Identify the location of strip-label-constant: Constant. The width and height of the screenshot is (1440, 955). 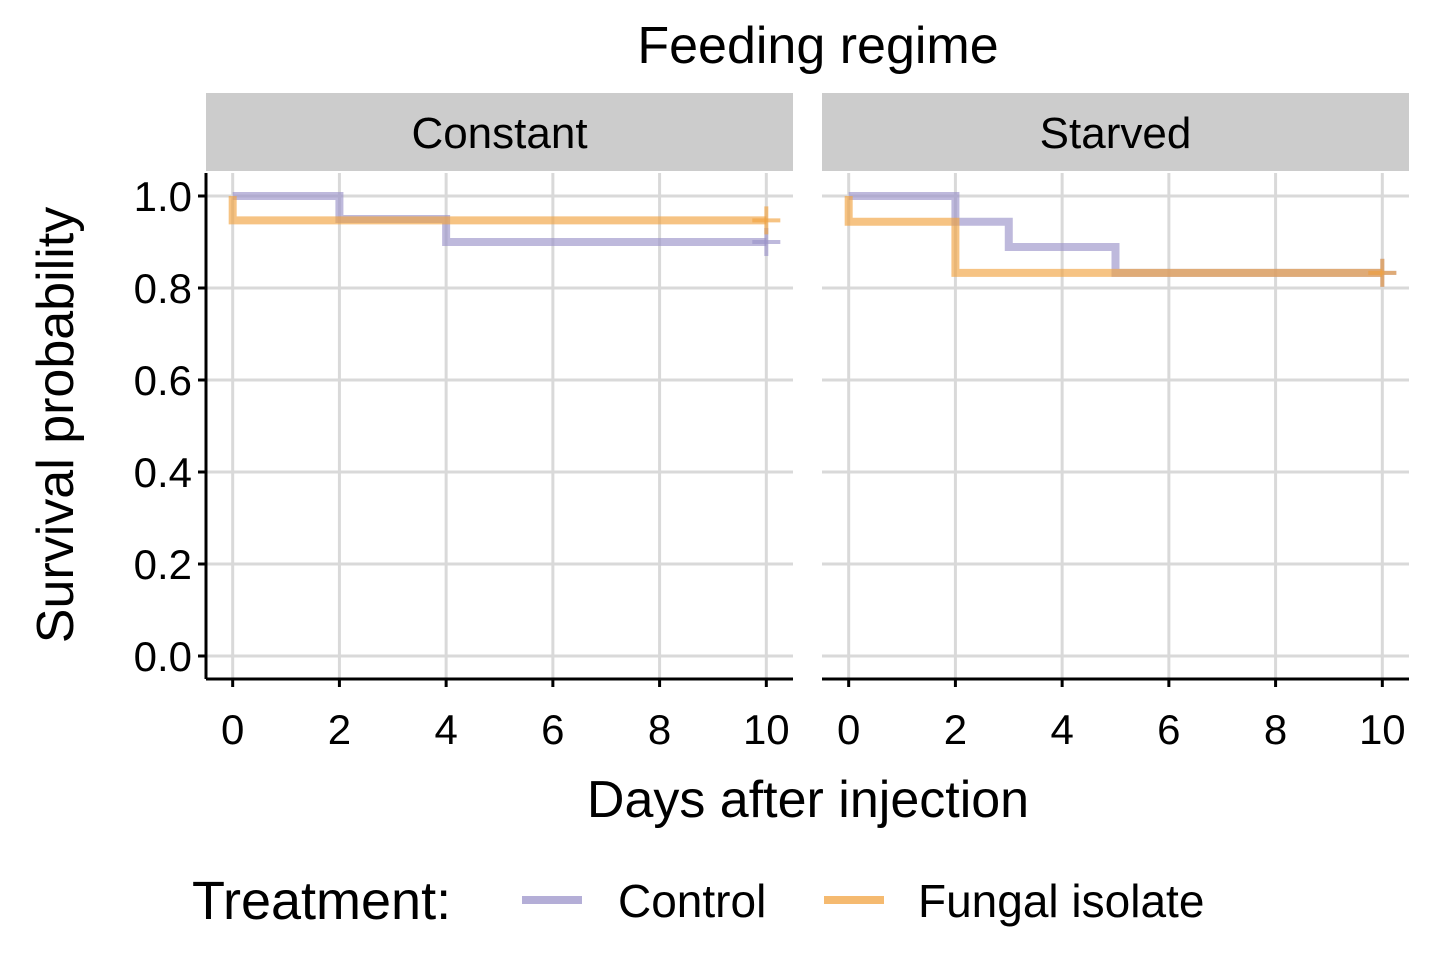
(499, 133).